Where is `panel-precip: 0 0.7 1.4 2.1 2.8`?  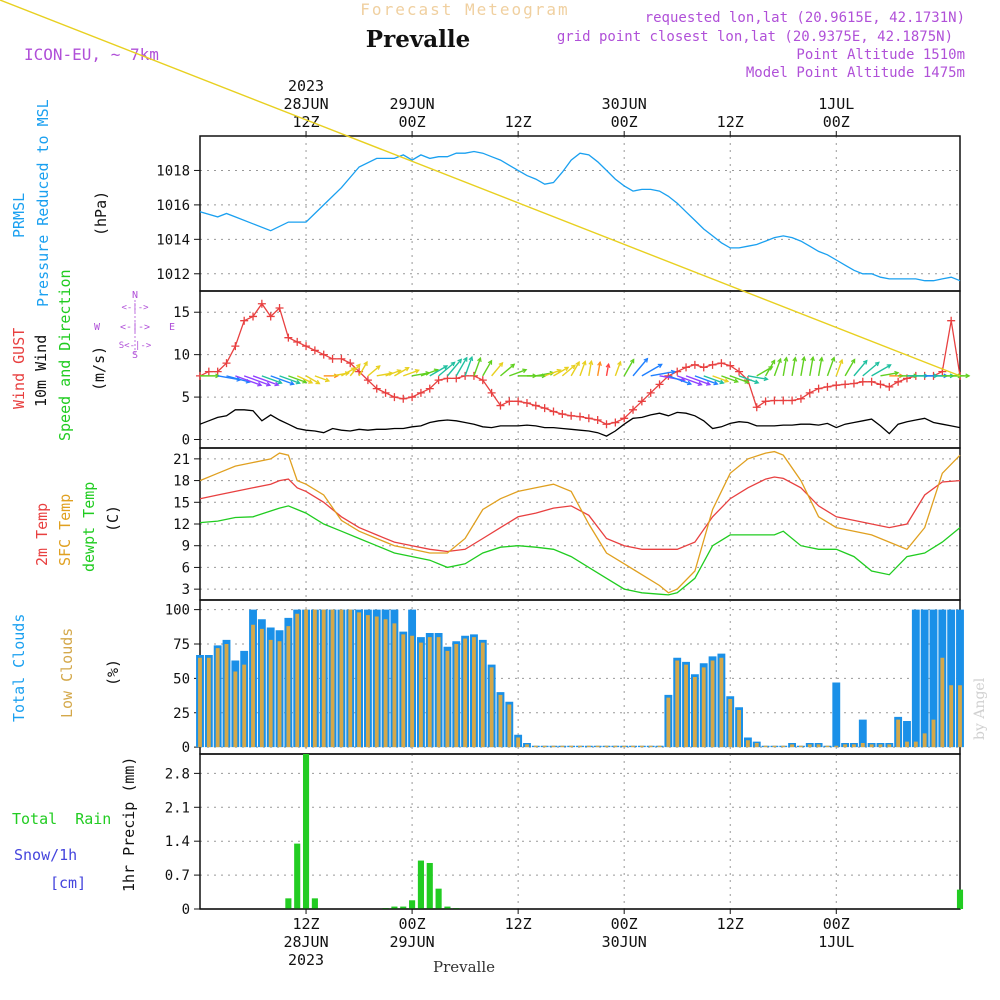
panel-precip: 0 0.7 1.4 2.1 2.8 is located at coordinates (564, 835).